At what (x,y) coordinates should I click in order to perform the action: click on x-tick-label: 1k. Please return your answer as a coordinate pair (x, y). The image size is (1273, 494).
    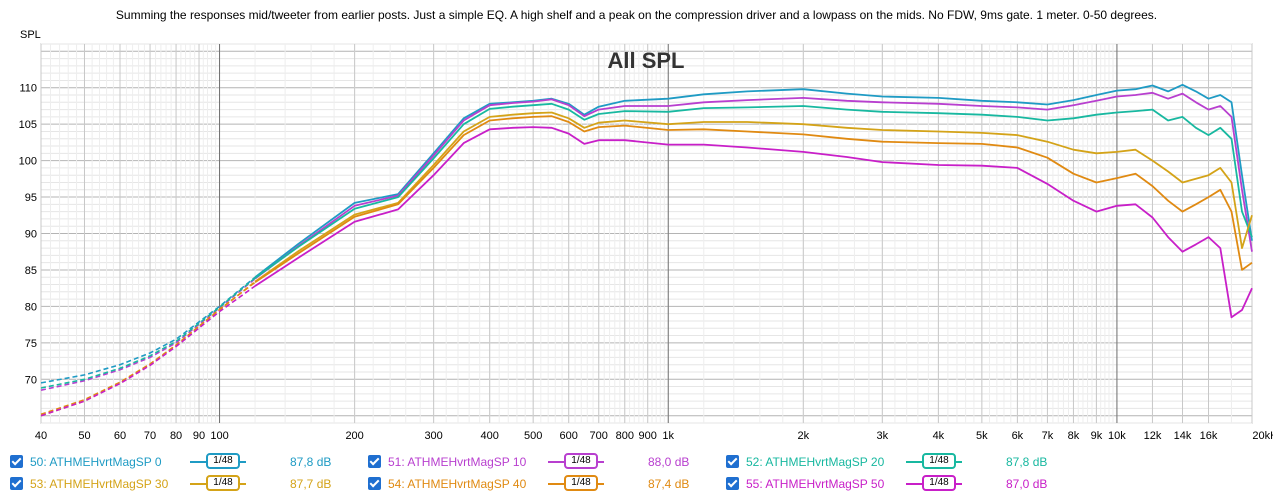
    Looking at the image, I should click on (668, 436).